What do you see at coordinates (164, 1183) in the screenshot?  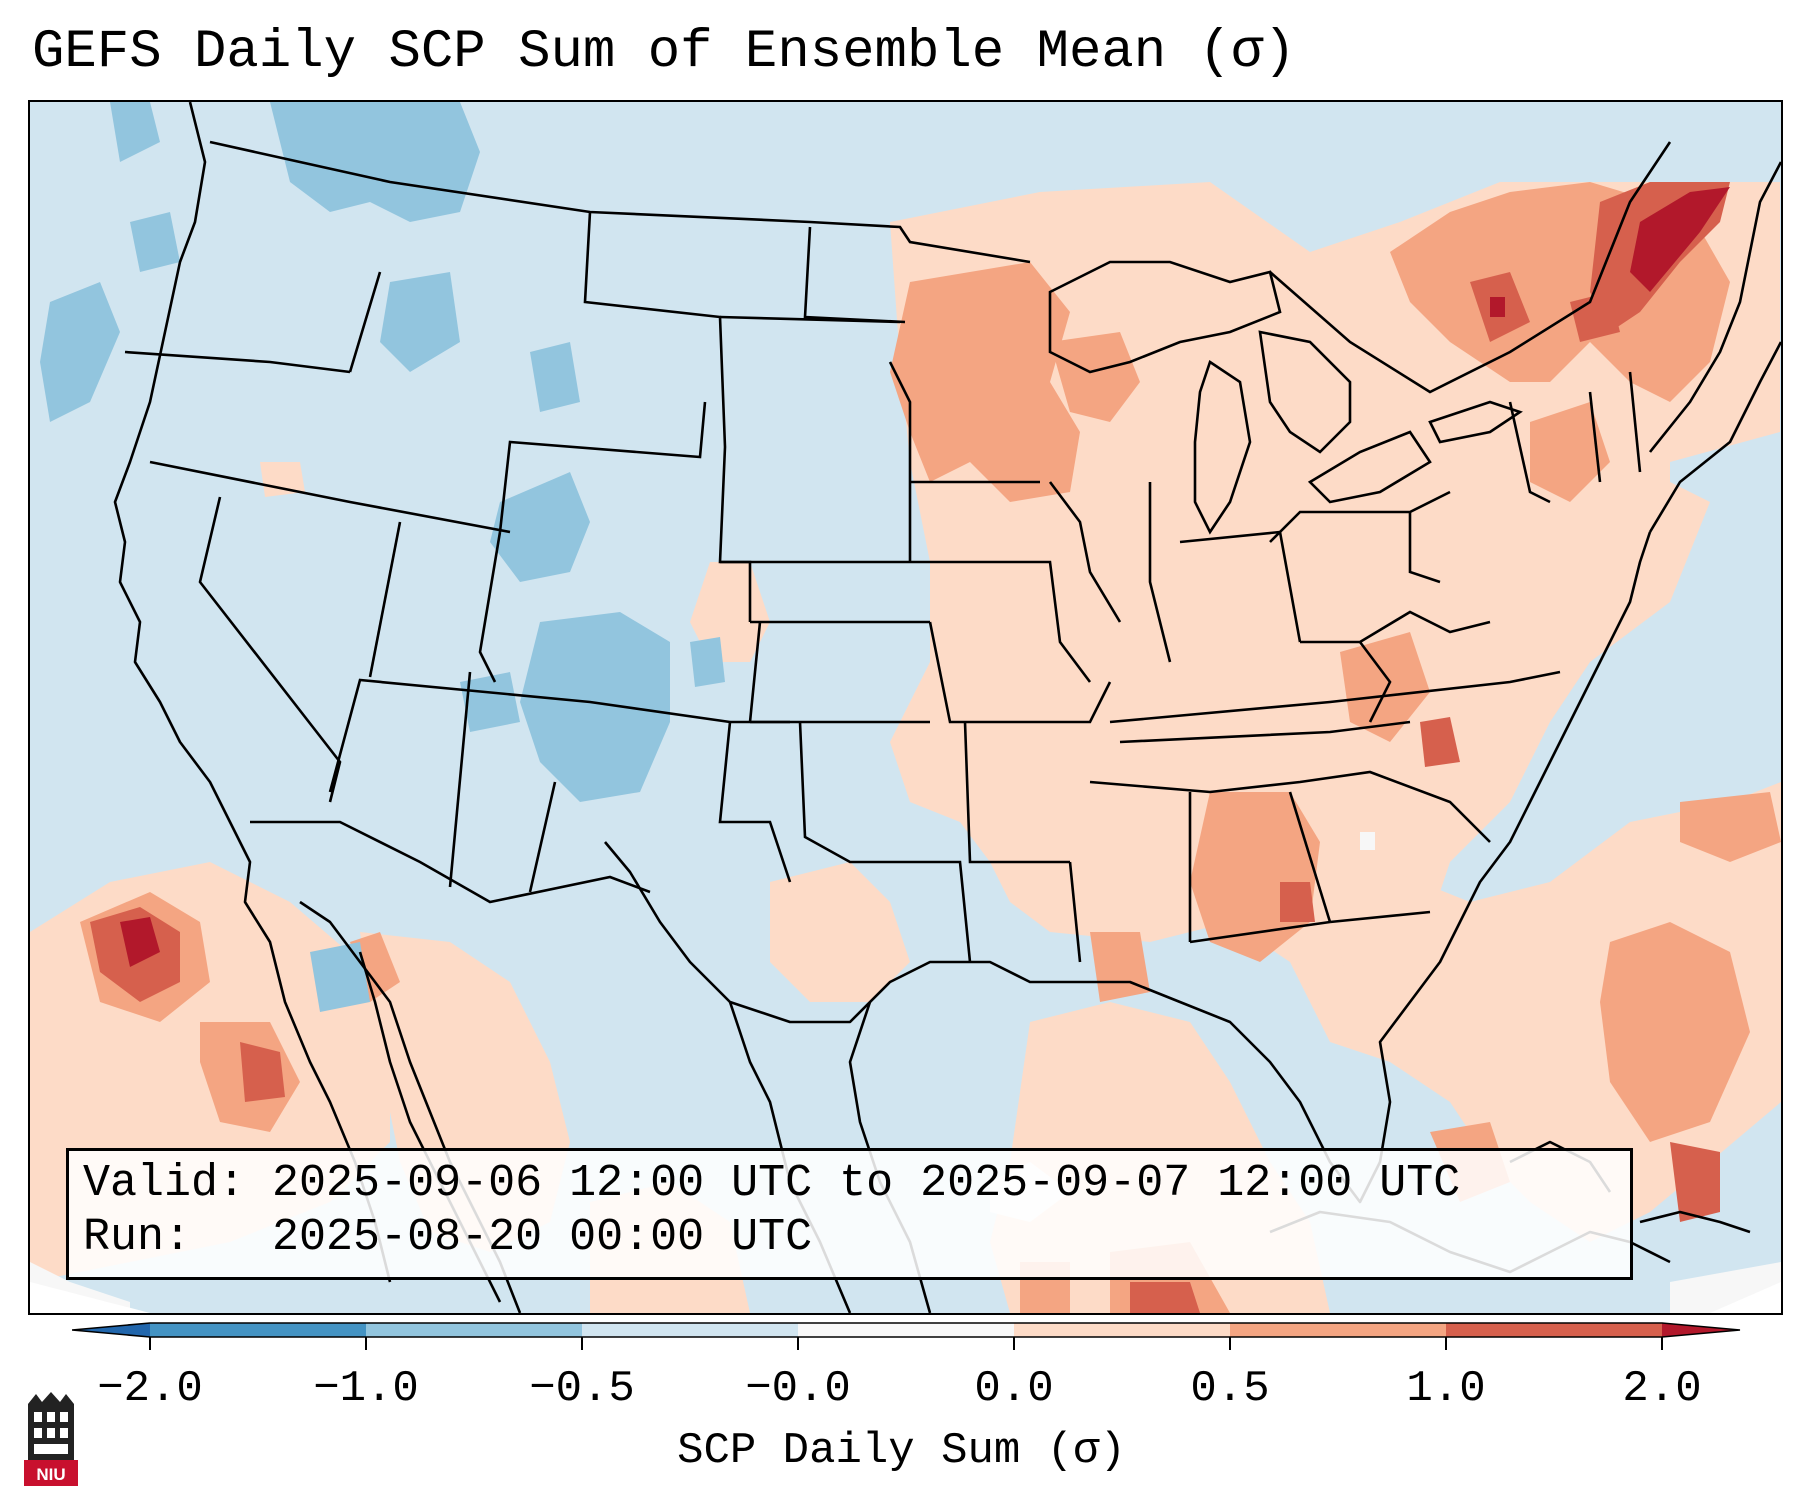 I see `valid-label: Valid:` at bounding box center [164, 1183].